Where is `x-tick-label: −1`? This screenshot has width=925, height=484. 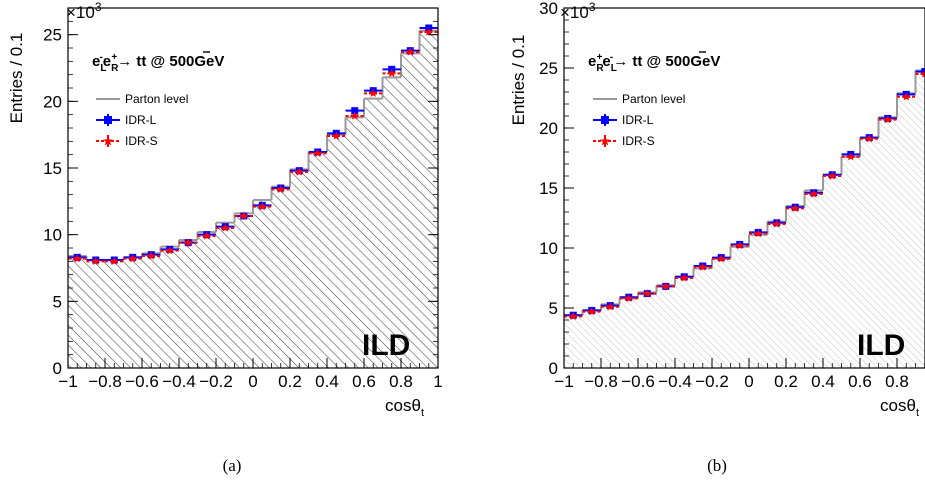
x-tick-label: −1 is located at coordinates (67, 381).